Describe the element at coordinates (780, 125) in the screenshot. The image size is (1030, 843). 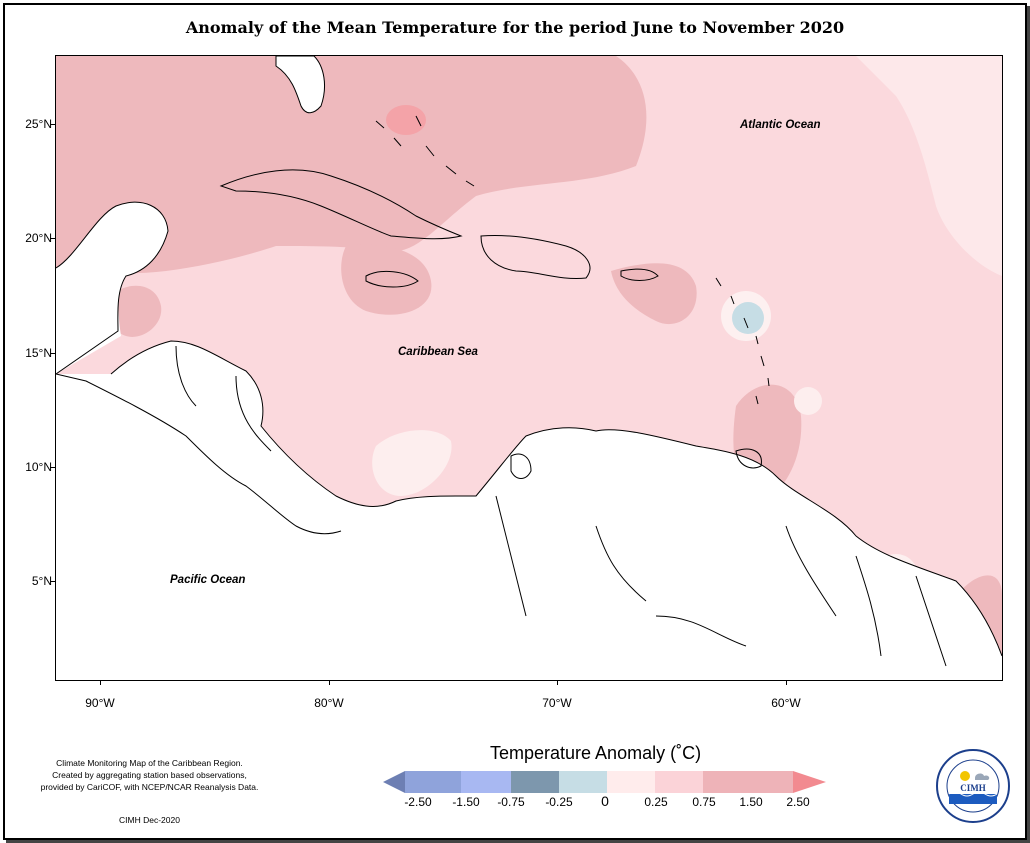
I see `label-atlantic-ocean: Atlantic Ocean` at that location.